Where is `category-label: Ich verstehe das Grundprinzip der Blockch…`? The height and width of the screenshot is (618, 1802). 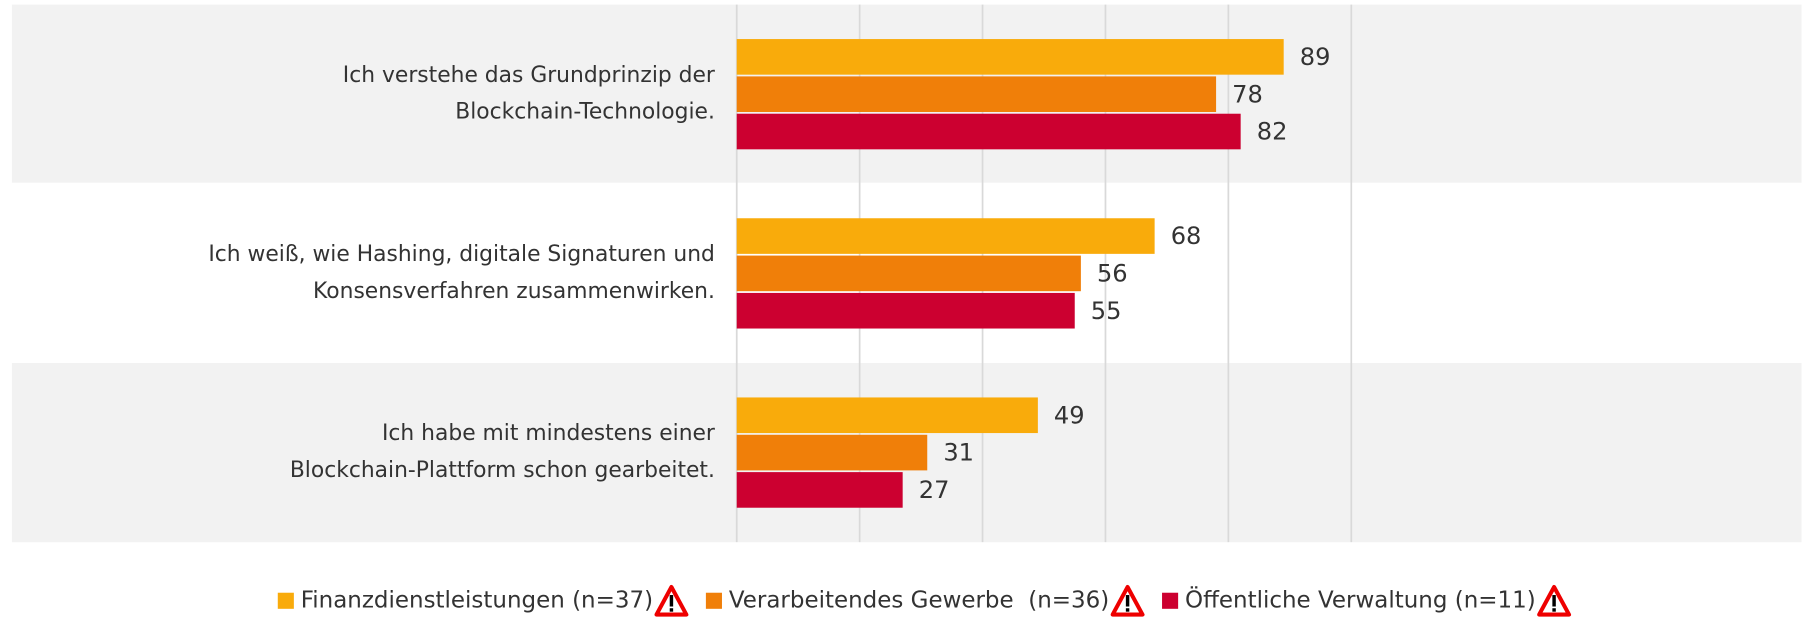
category-label: Ich verstehe das Grundprinzip der Blockch… is located at coordinates (529, 94).